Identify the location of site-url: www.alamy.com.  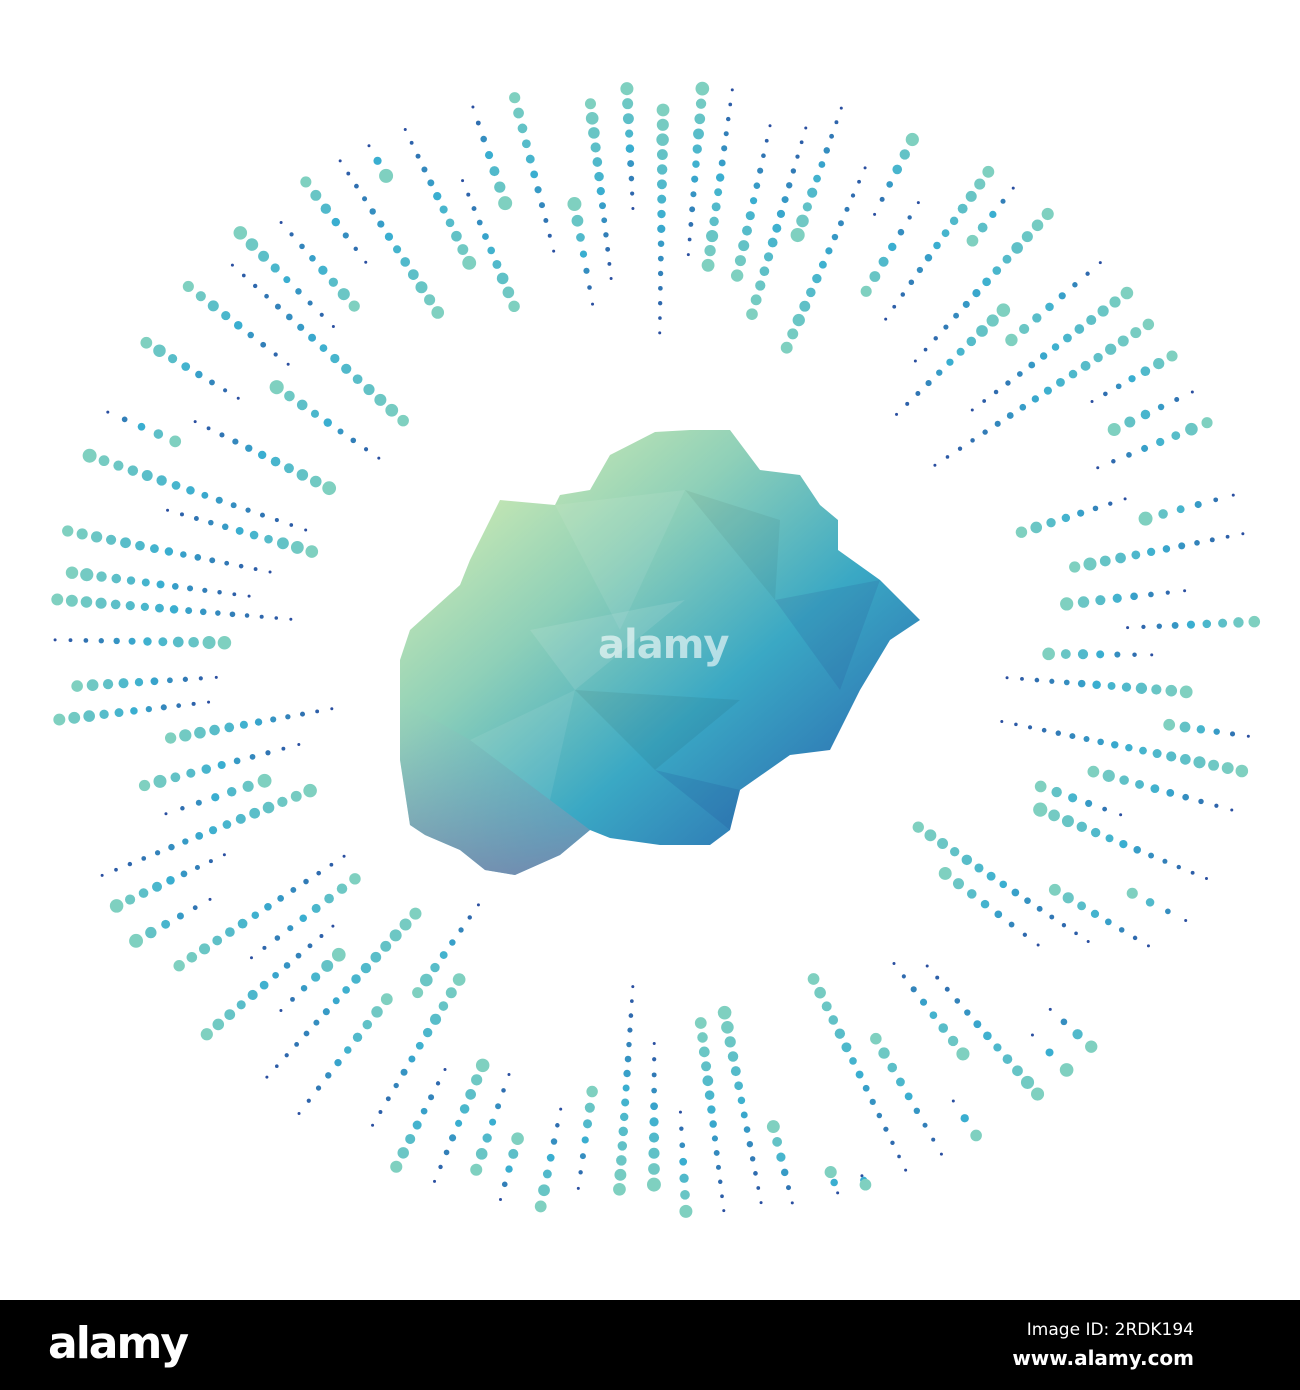
(1103, 1358).